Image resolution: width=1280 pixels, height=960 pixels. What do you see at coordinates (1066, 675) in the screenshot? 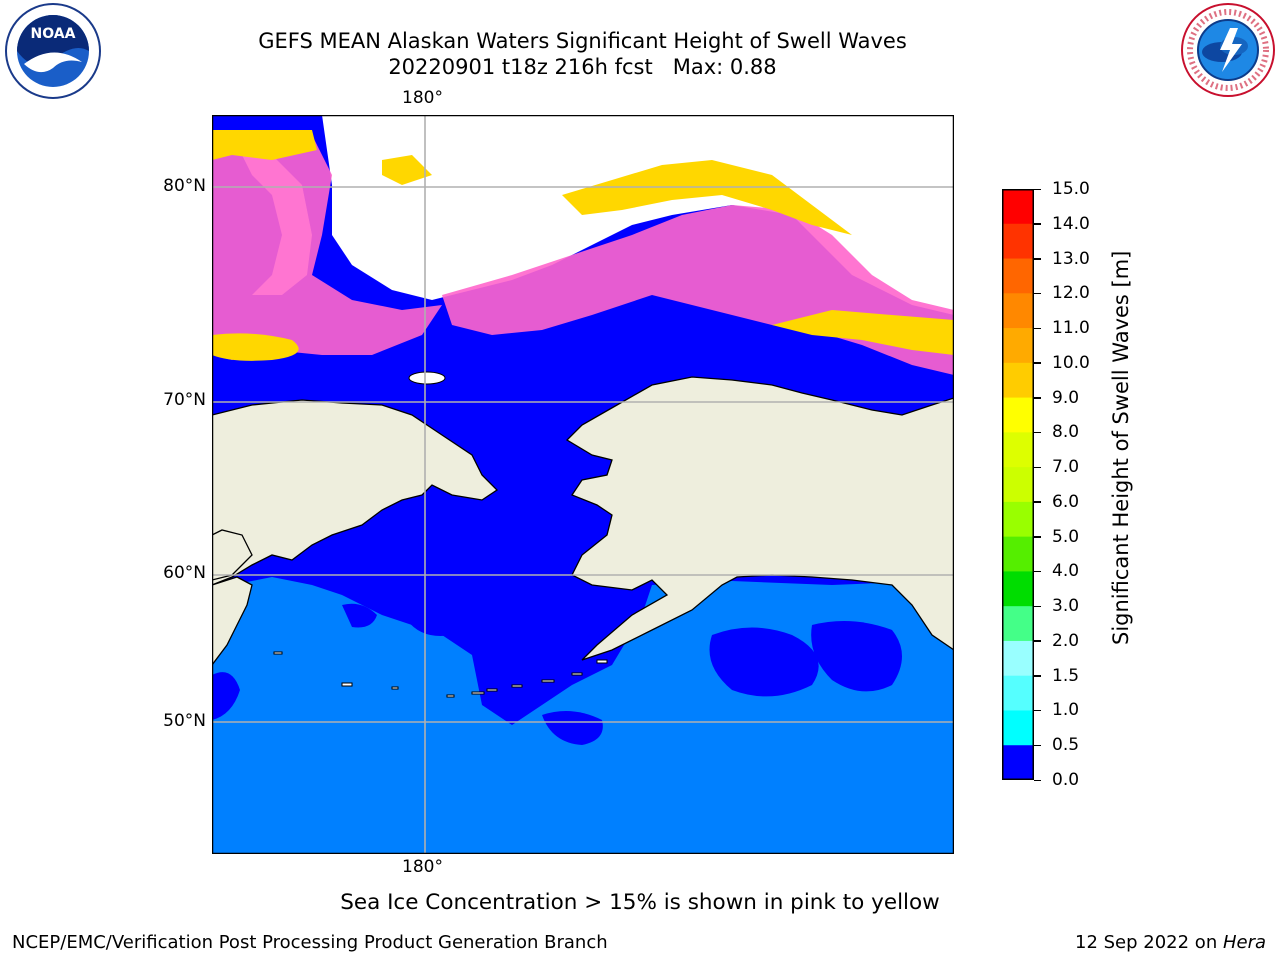
I see `colorbar-tick-label: 1.5` at bounding box center [1066, 675].